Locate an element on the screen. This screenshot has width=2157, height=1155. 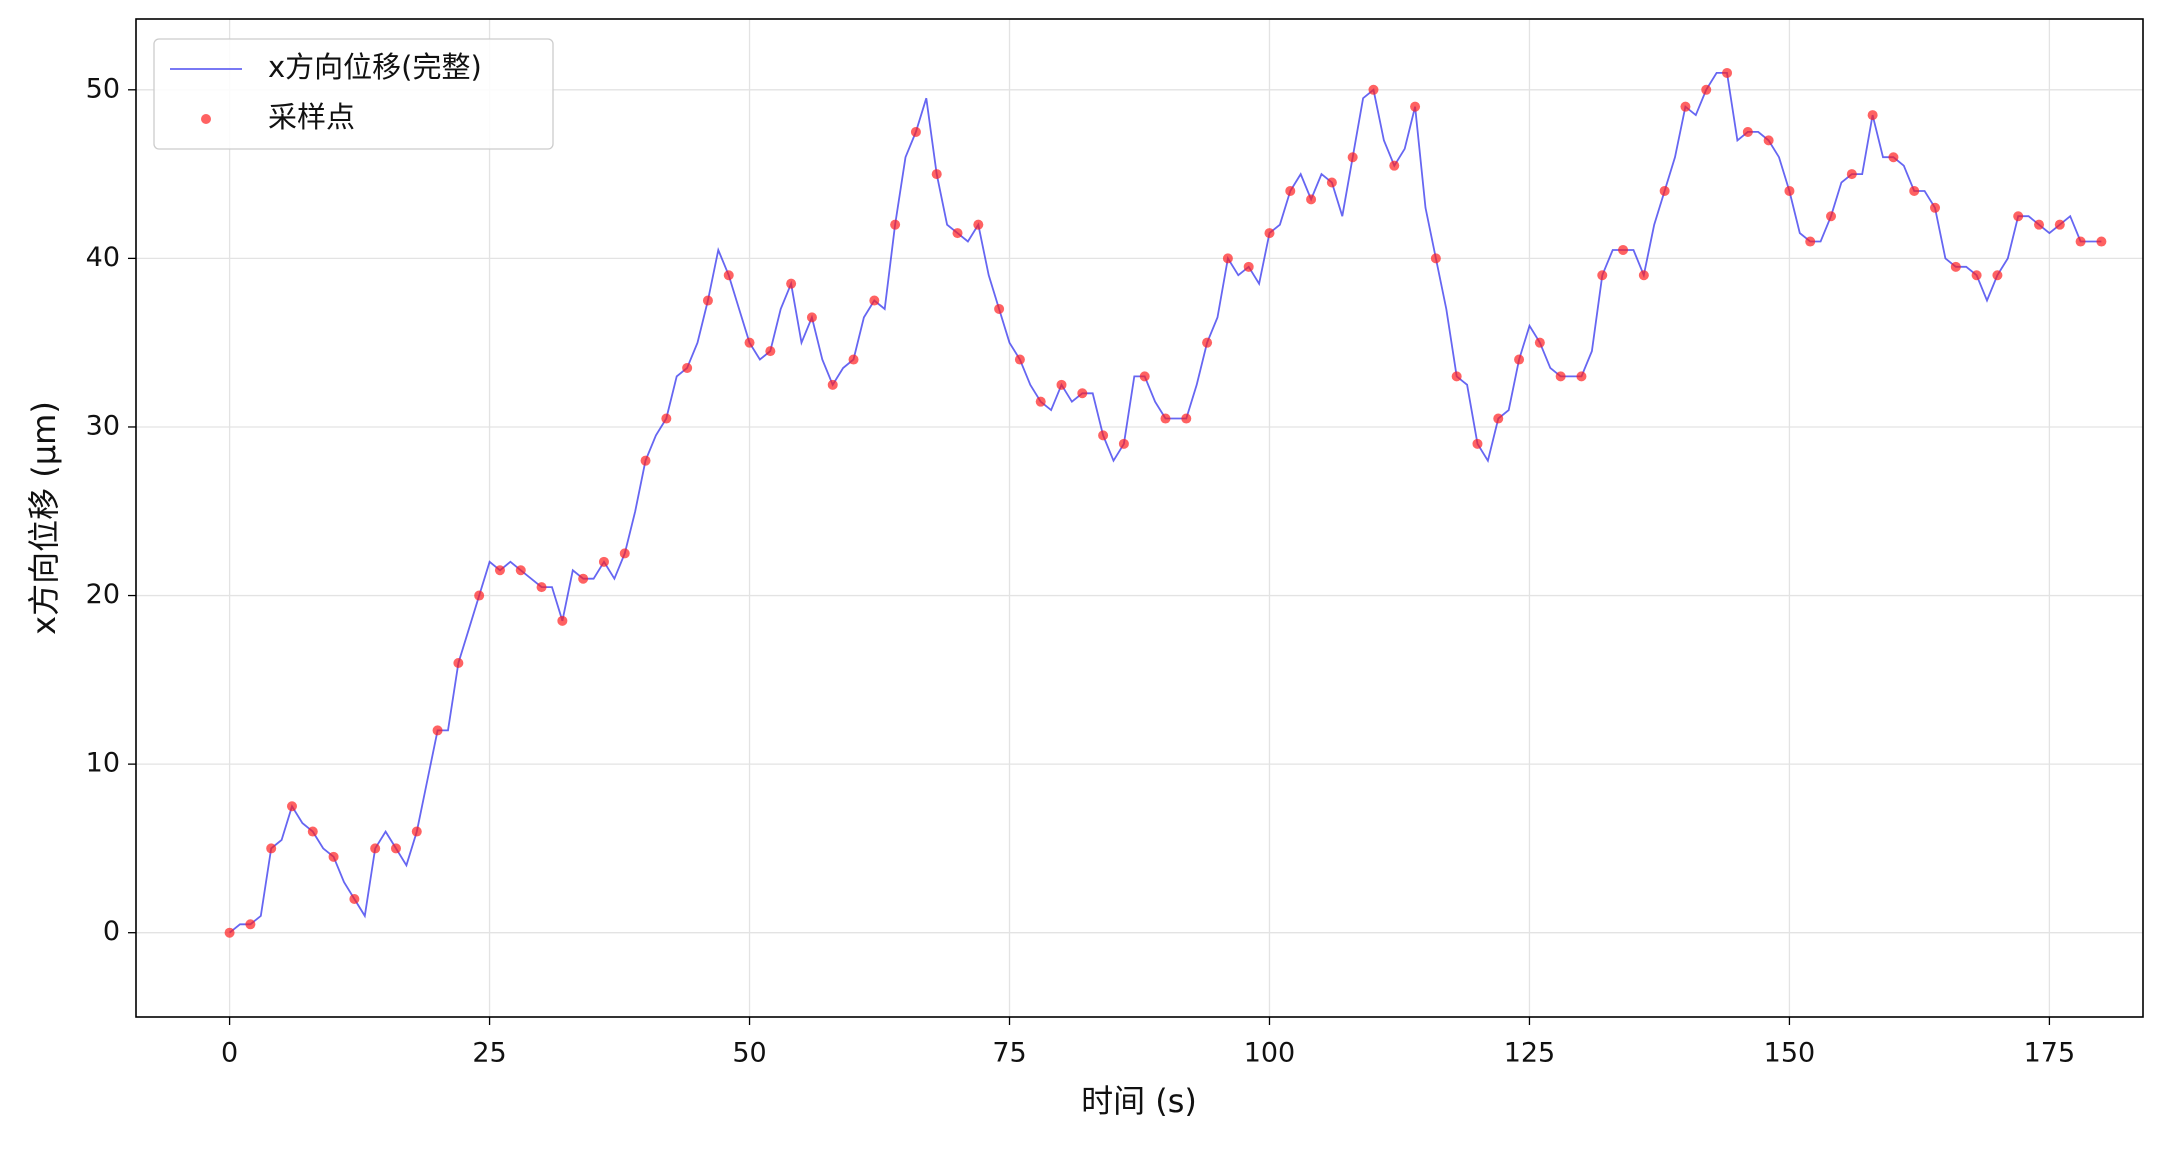
y-tick-label: 40 is located at coordinates (103, 257).